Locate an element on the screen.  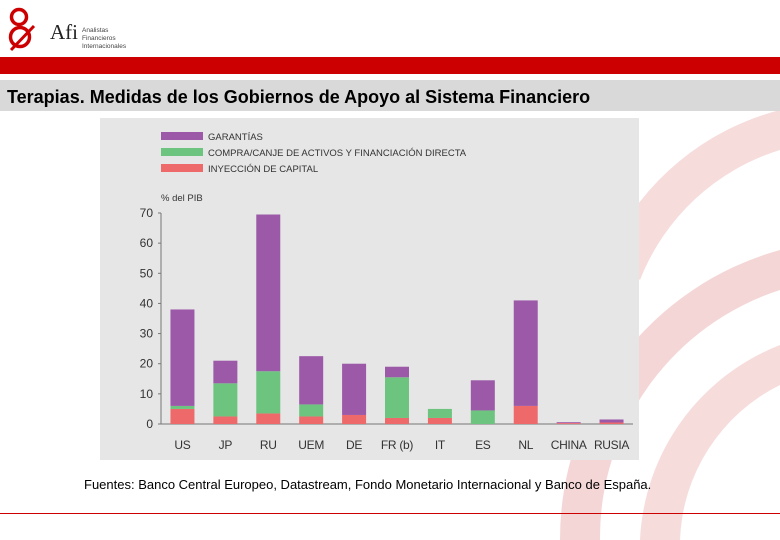
y-tick-label: 50 is located at coordinates (147, 273).